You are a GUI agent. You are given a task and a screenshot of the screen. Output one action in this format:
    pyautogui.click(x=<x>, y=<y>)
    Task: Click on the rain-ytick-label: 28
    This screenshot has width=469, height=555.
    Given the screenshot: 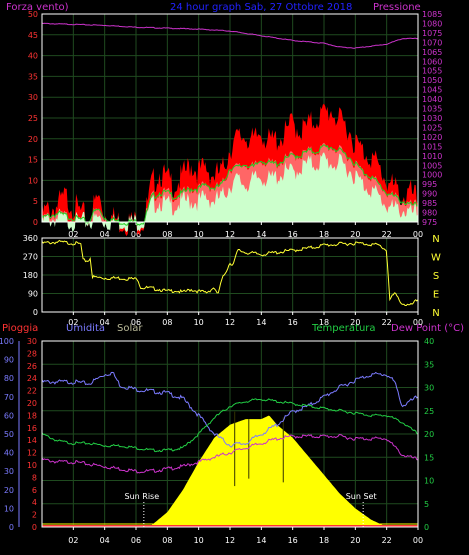 What is the action you would take?
    pyautogui.click(x=32, y=353)
    